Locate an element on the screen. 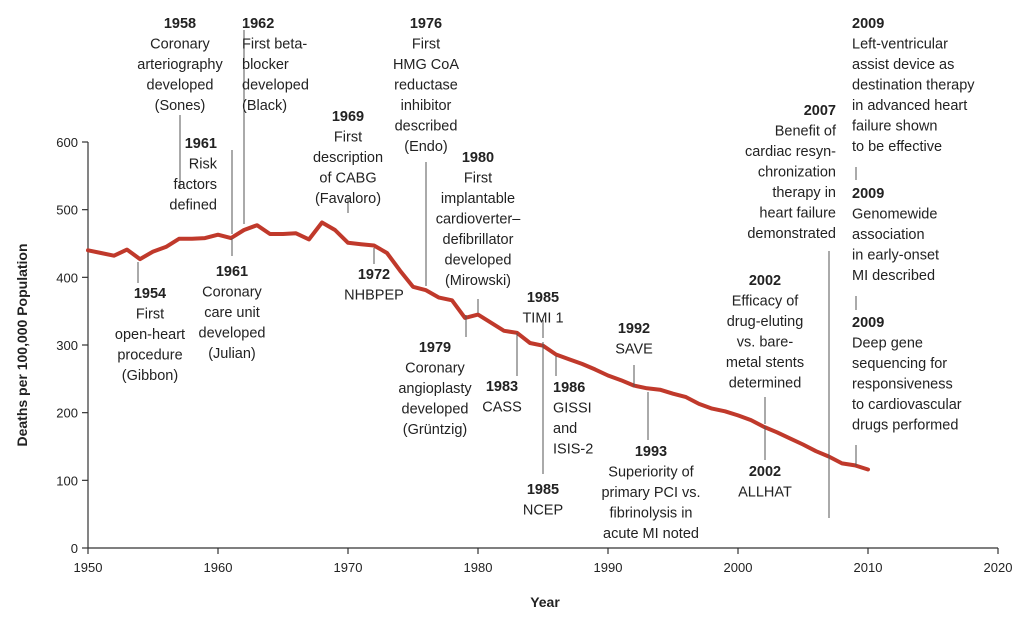 The width and height of the screenshot is (1024, 618). annotation-text-line: (Sones) is located at coordinates (180, 106).